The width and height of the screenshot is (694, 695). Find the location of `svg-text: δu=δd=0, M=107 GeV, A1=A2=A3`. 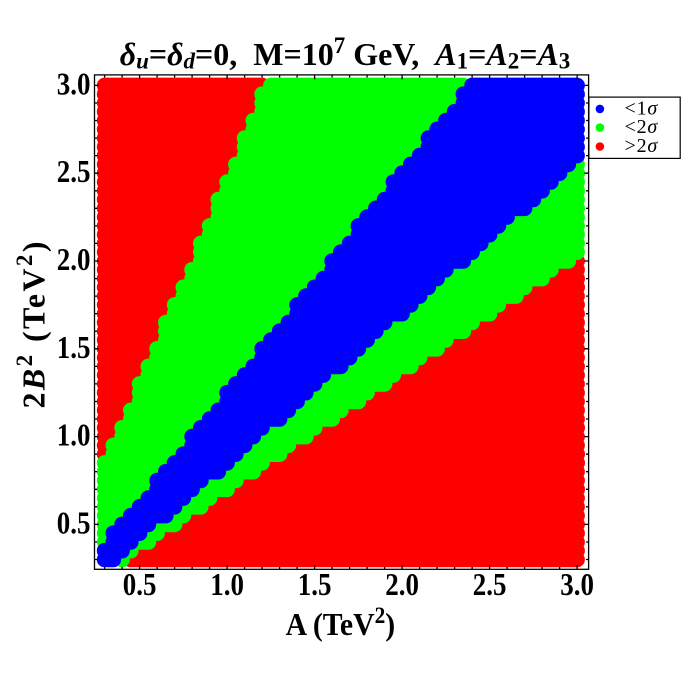

svg-text: δu=δd=0, M=107 GeV, A1=A2=A3 is located at coordinates (345, 53).